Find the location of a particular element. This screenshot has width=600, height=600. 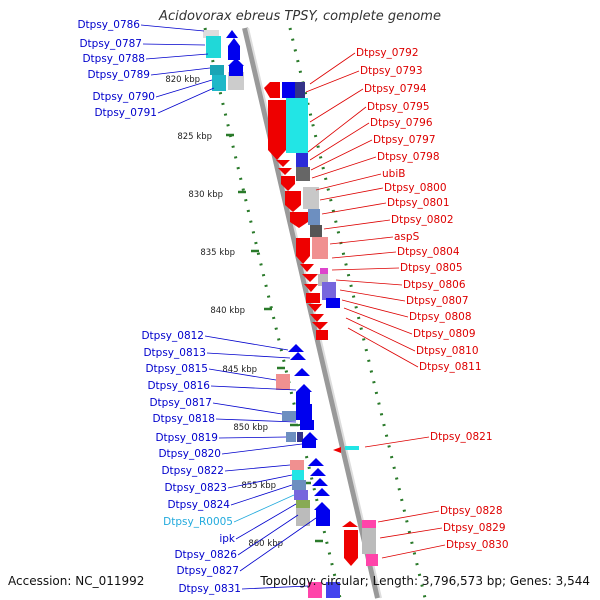

gene-label: Dtpsy_0800 is located at coordinates (415, 188).